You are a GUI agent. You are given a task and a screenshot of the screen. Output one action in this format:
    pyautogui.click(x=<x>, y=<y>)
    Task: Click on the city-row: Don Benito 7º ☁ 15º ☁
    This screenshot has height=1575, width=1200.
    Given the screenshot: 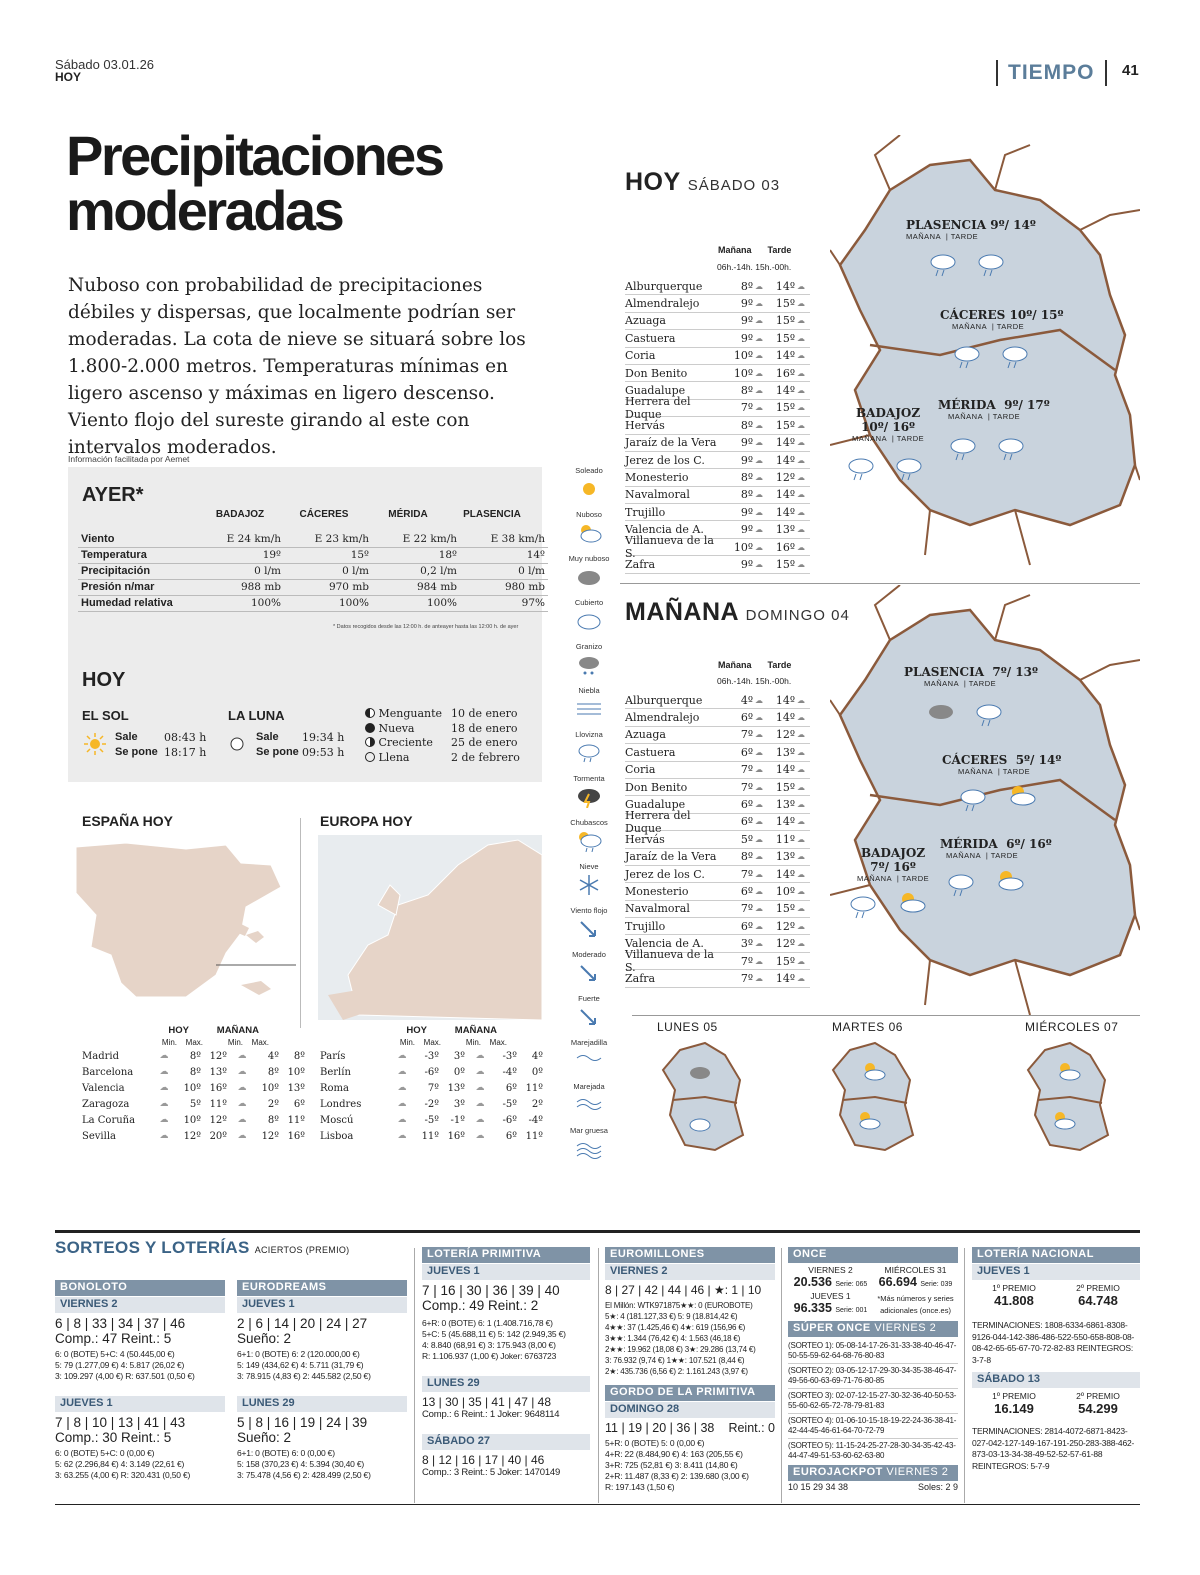 What is the action you would take?
    pyautogui.click(x=717, y=788)
    